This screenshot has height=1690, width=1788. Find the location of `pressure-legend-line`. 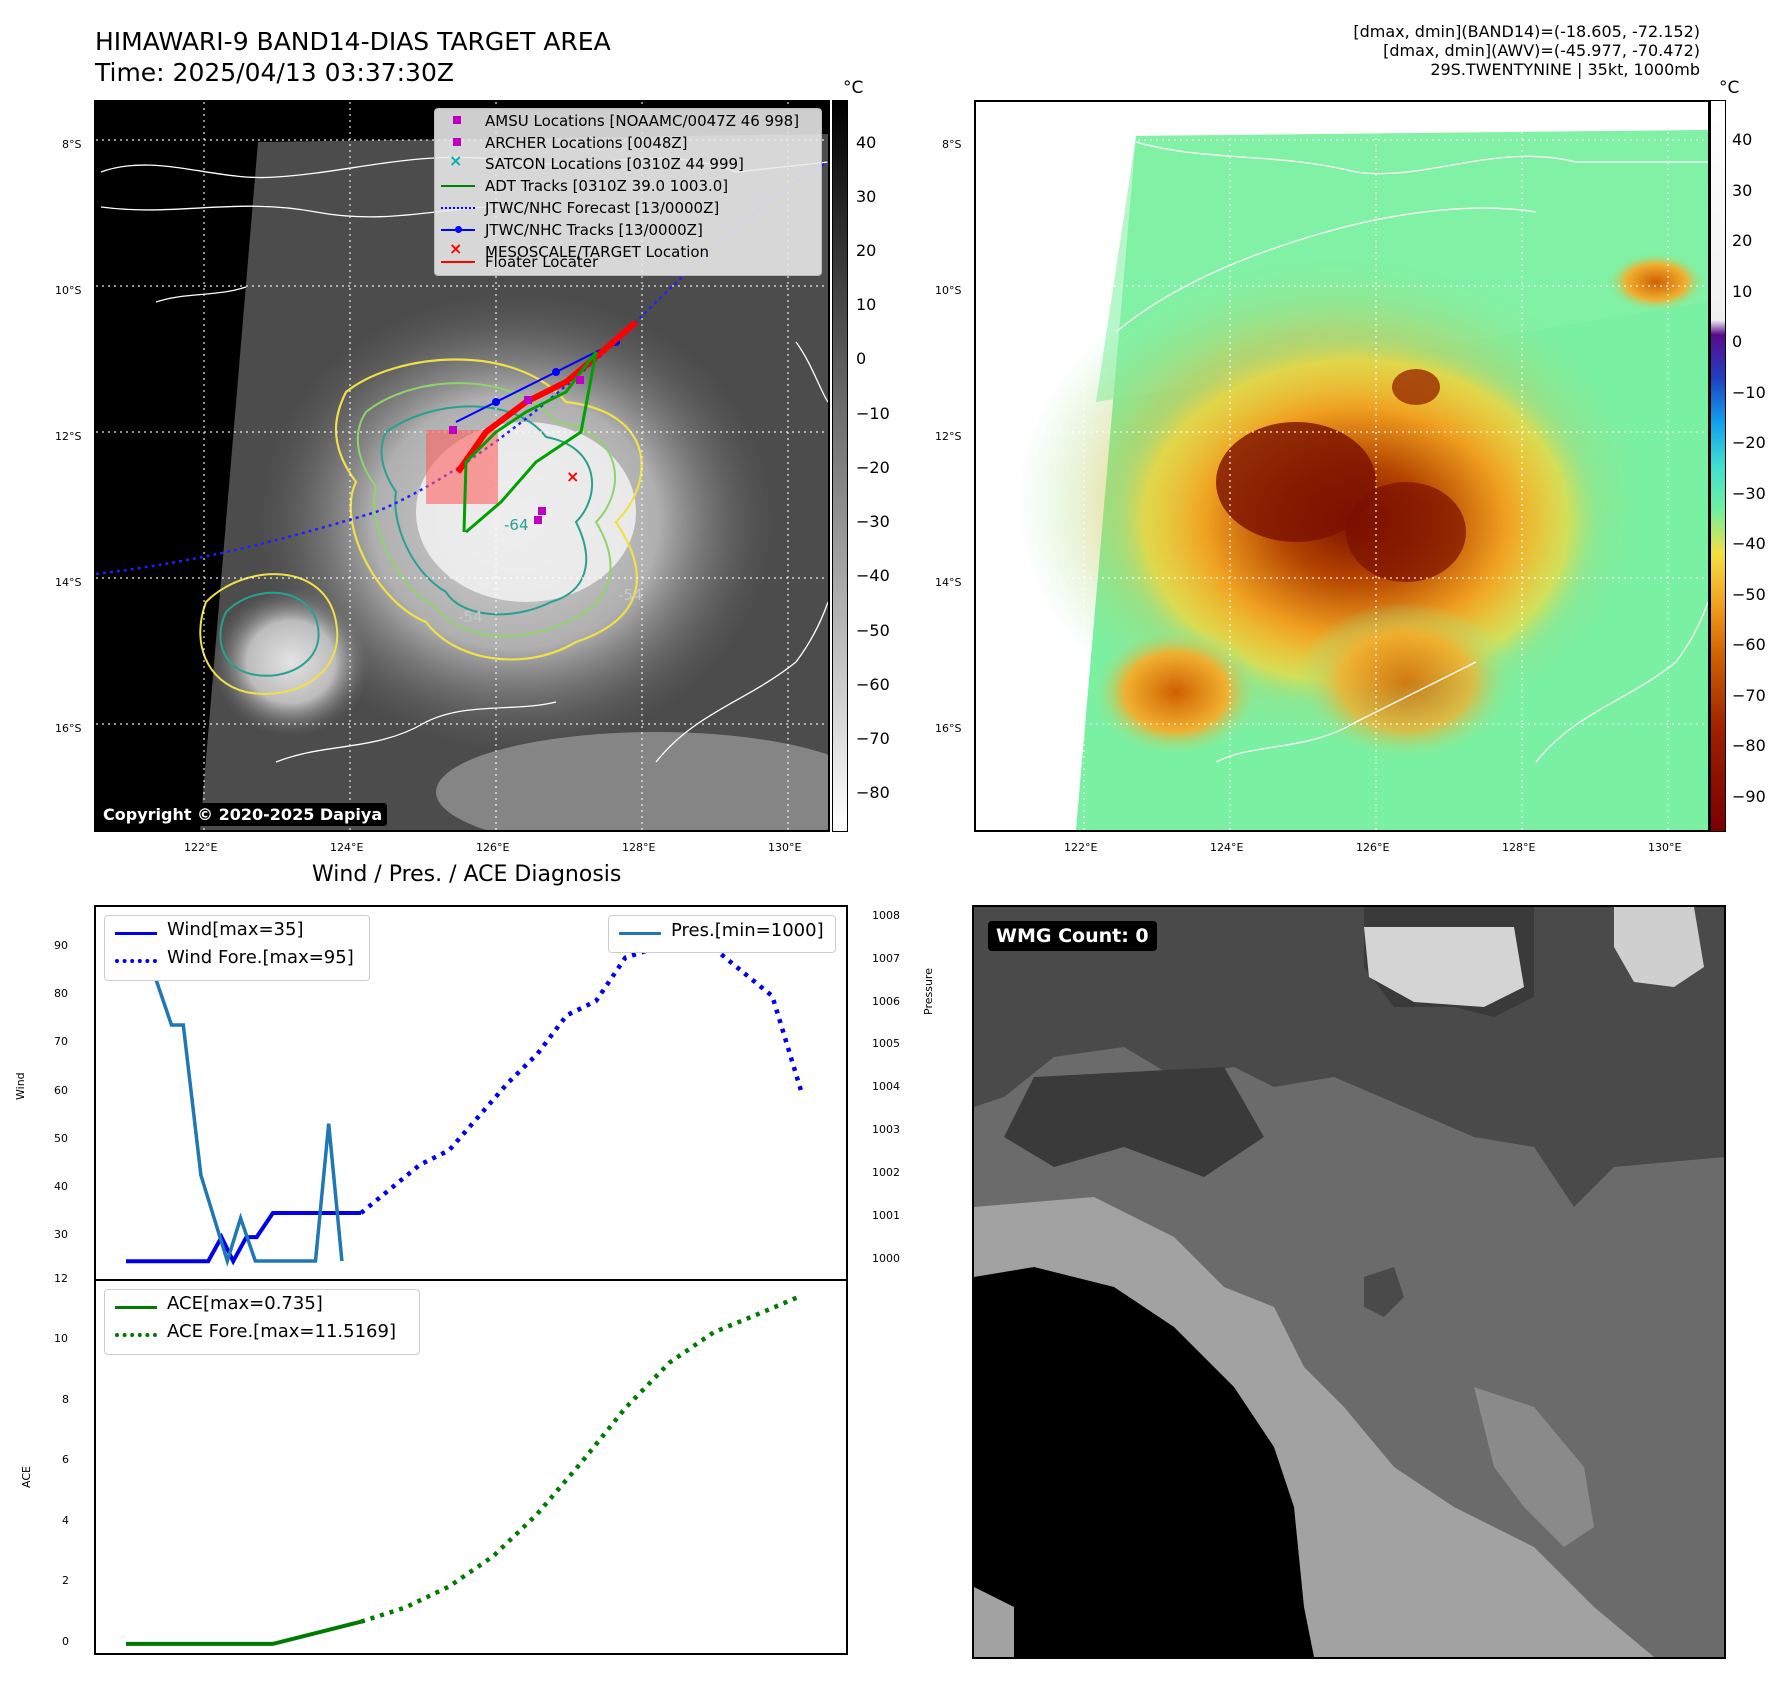

pressure-legend-line is located at coordinates (640, 933).